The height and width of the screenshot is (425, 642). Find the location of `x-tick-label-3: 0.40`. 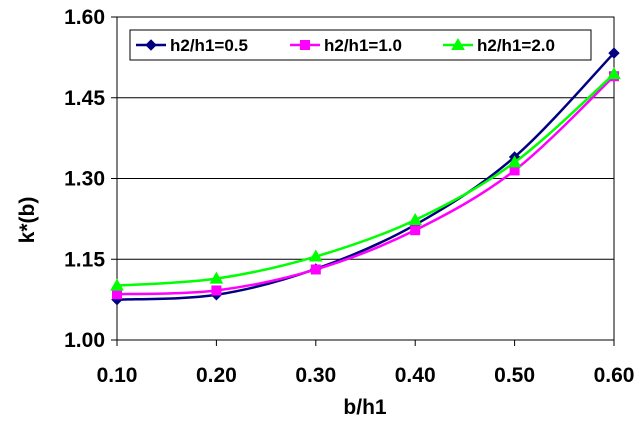

x-tick-label-3: 0.40 is located at coordinates (415, 375).